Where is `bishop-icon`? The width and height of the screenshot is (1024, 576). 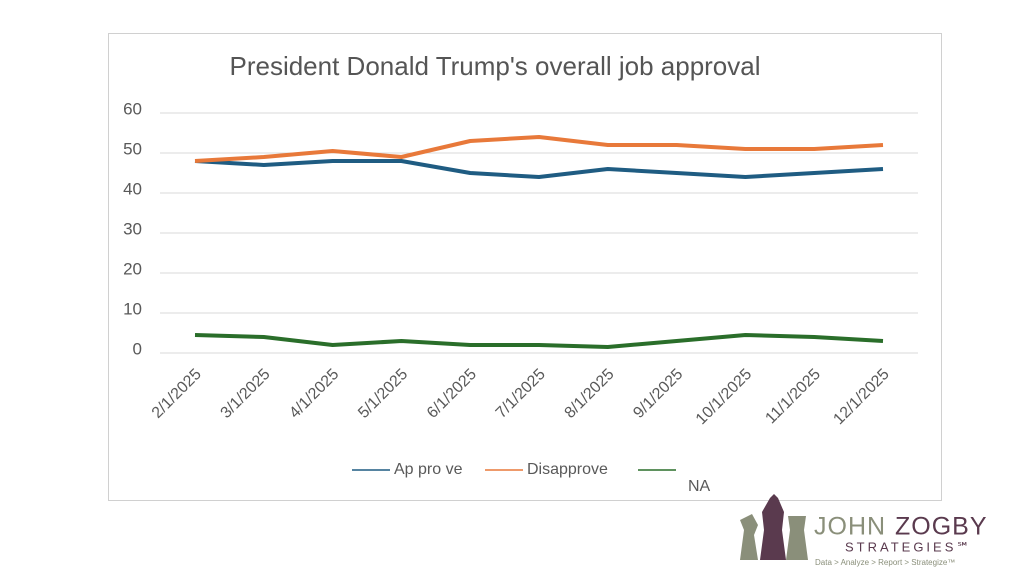 bishop-icon is located at coordinates (773, 527).